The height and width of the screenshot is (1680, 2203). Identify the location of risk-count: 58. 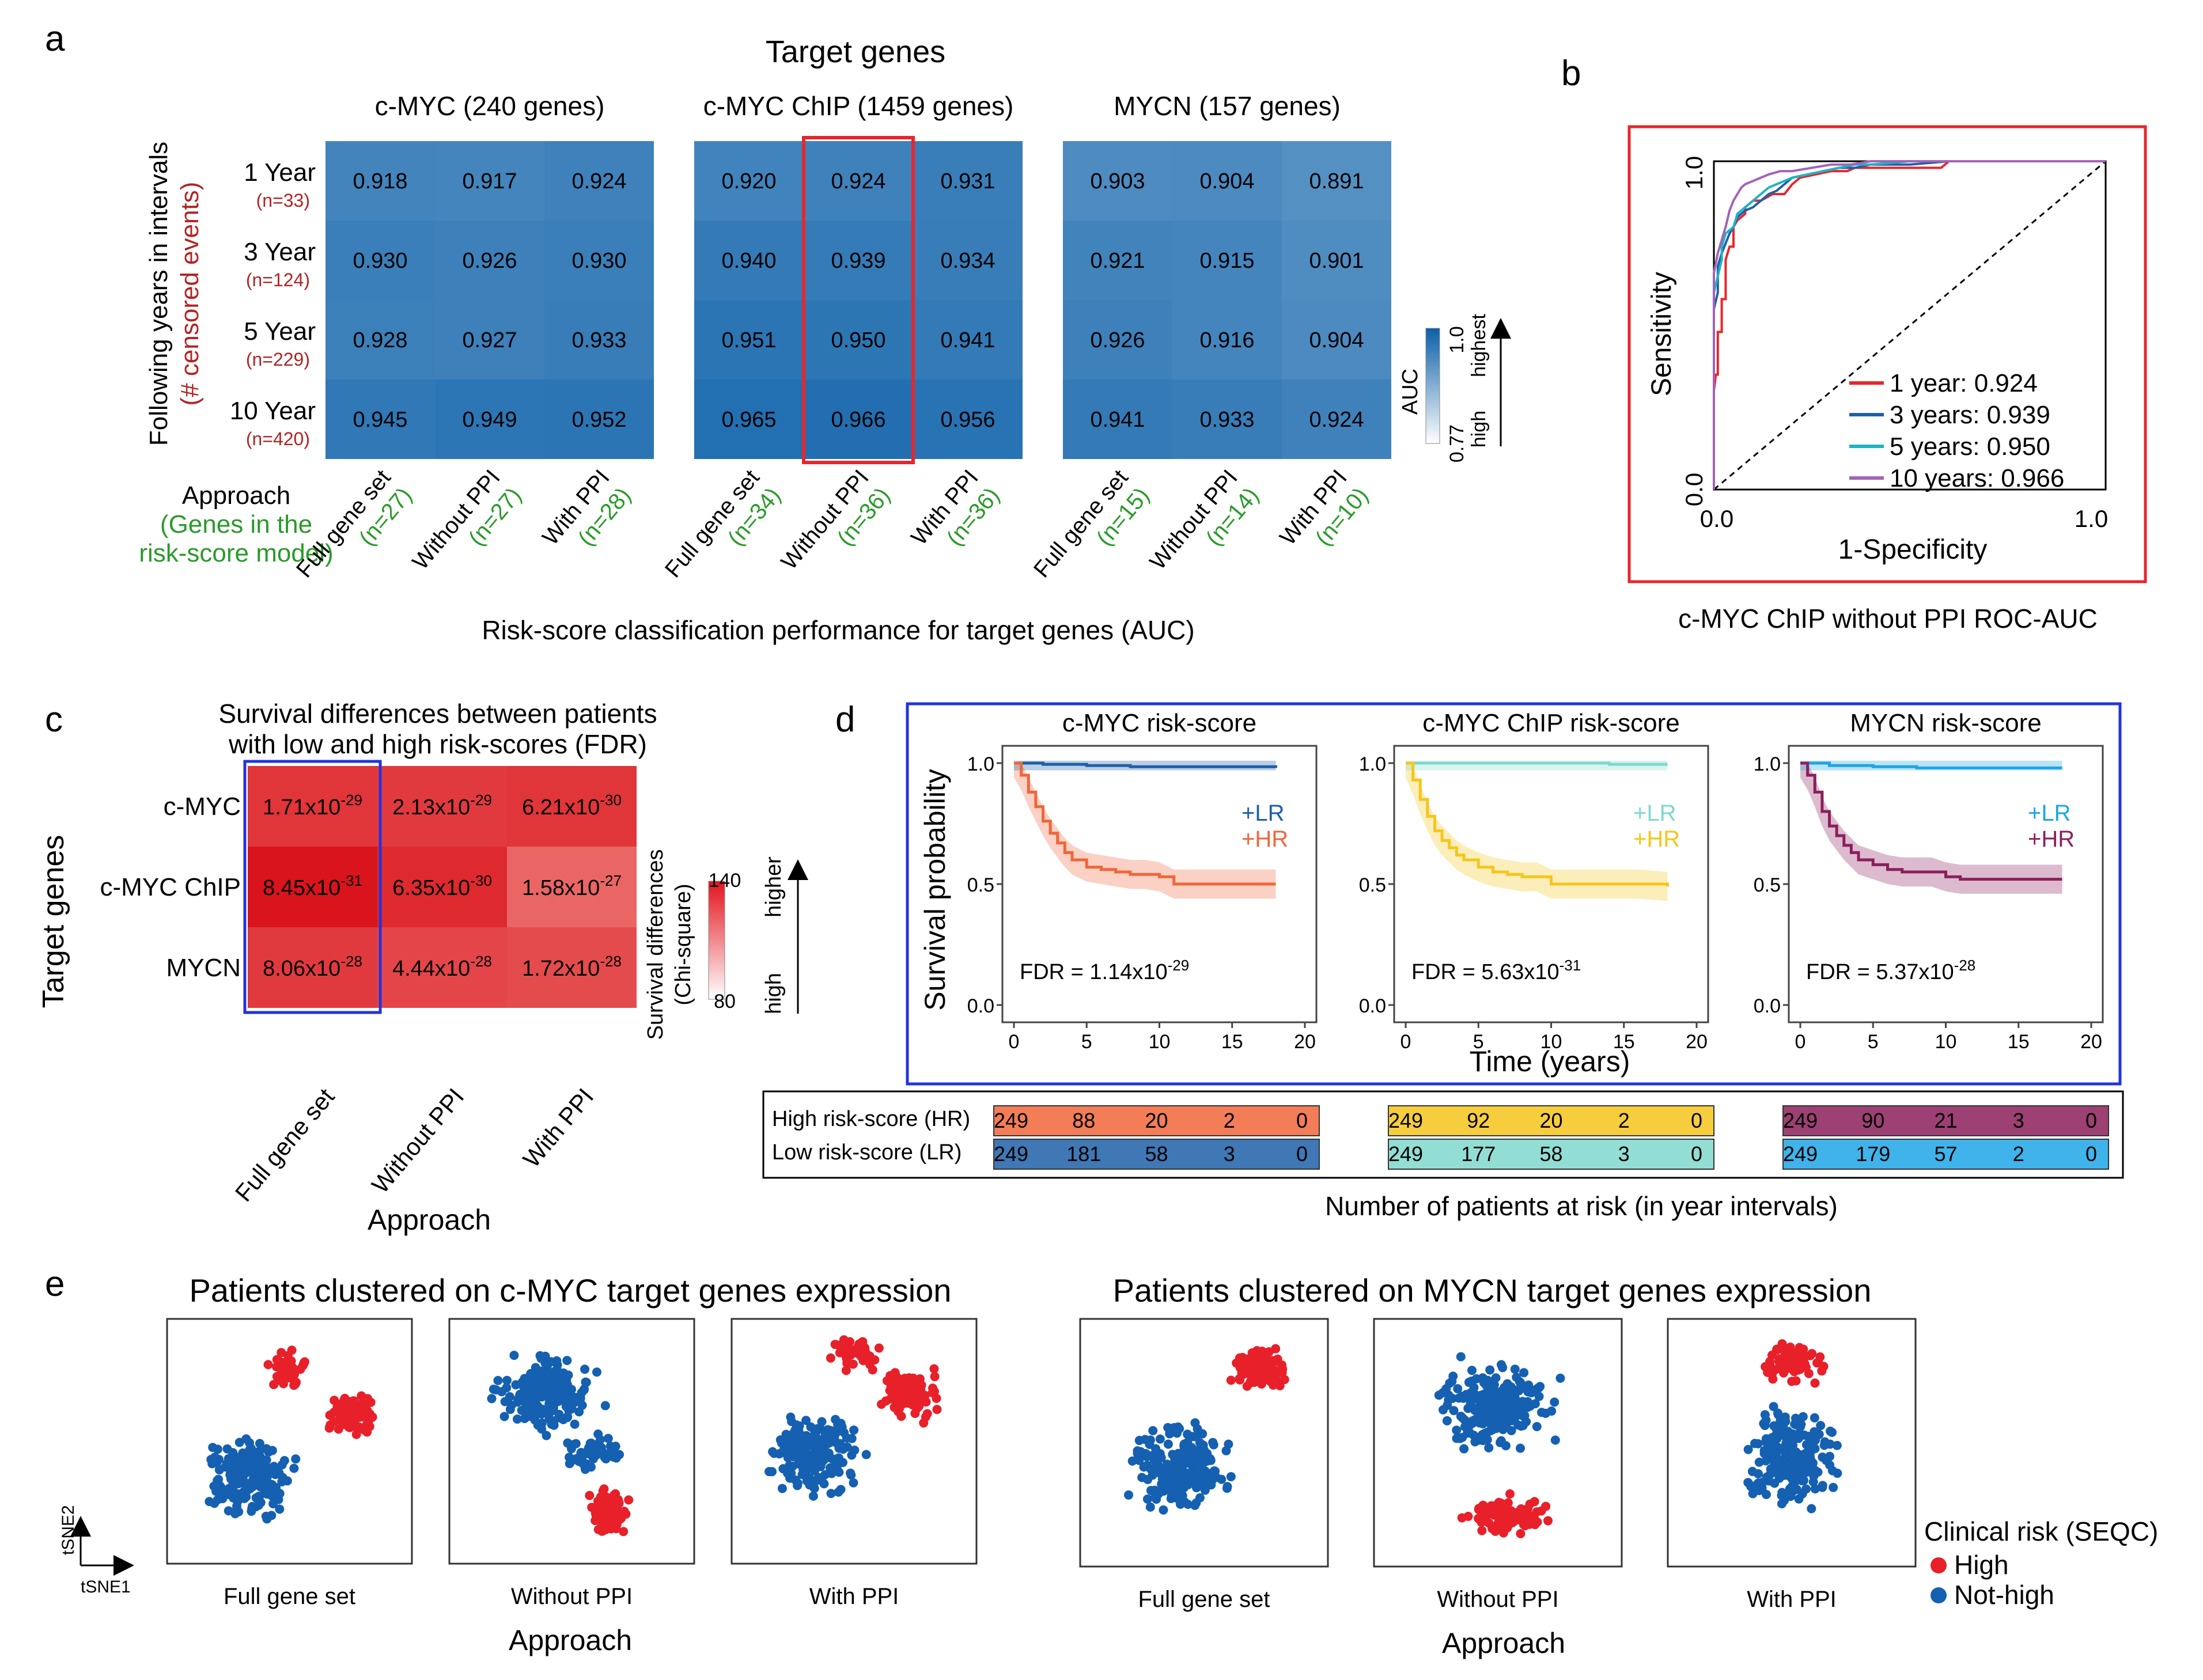
(1156, 1154).